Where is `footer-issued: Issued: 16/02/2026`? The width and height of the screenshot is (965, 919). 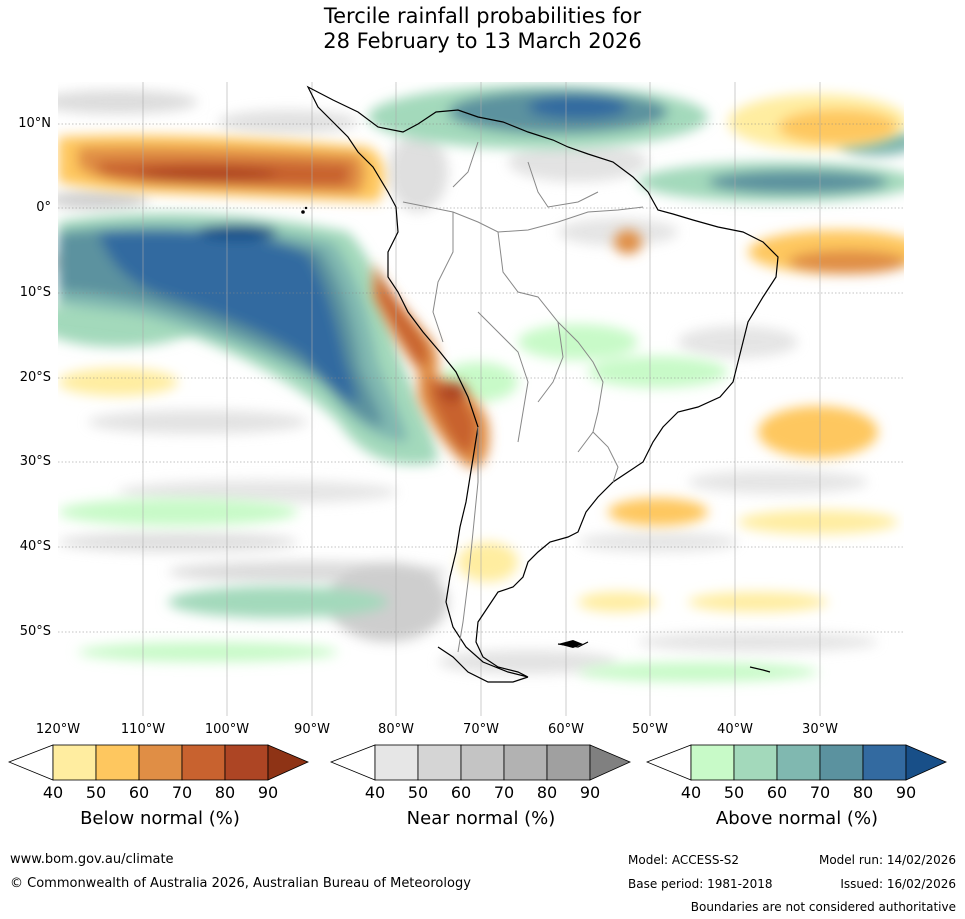 footer-issued: Issued: 16/02/2026 is located at coordinates (898, 884).